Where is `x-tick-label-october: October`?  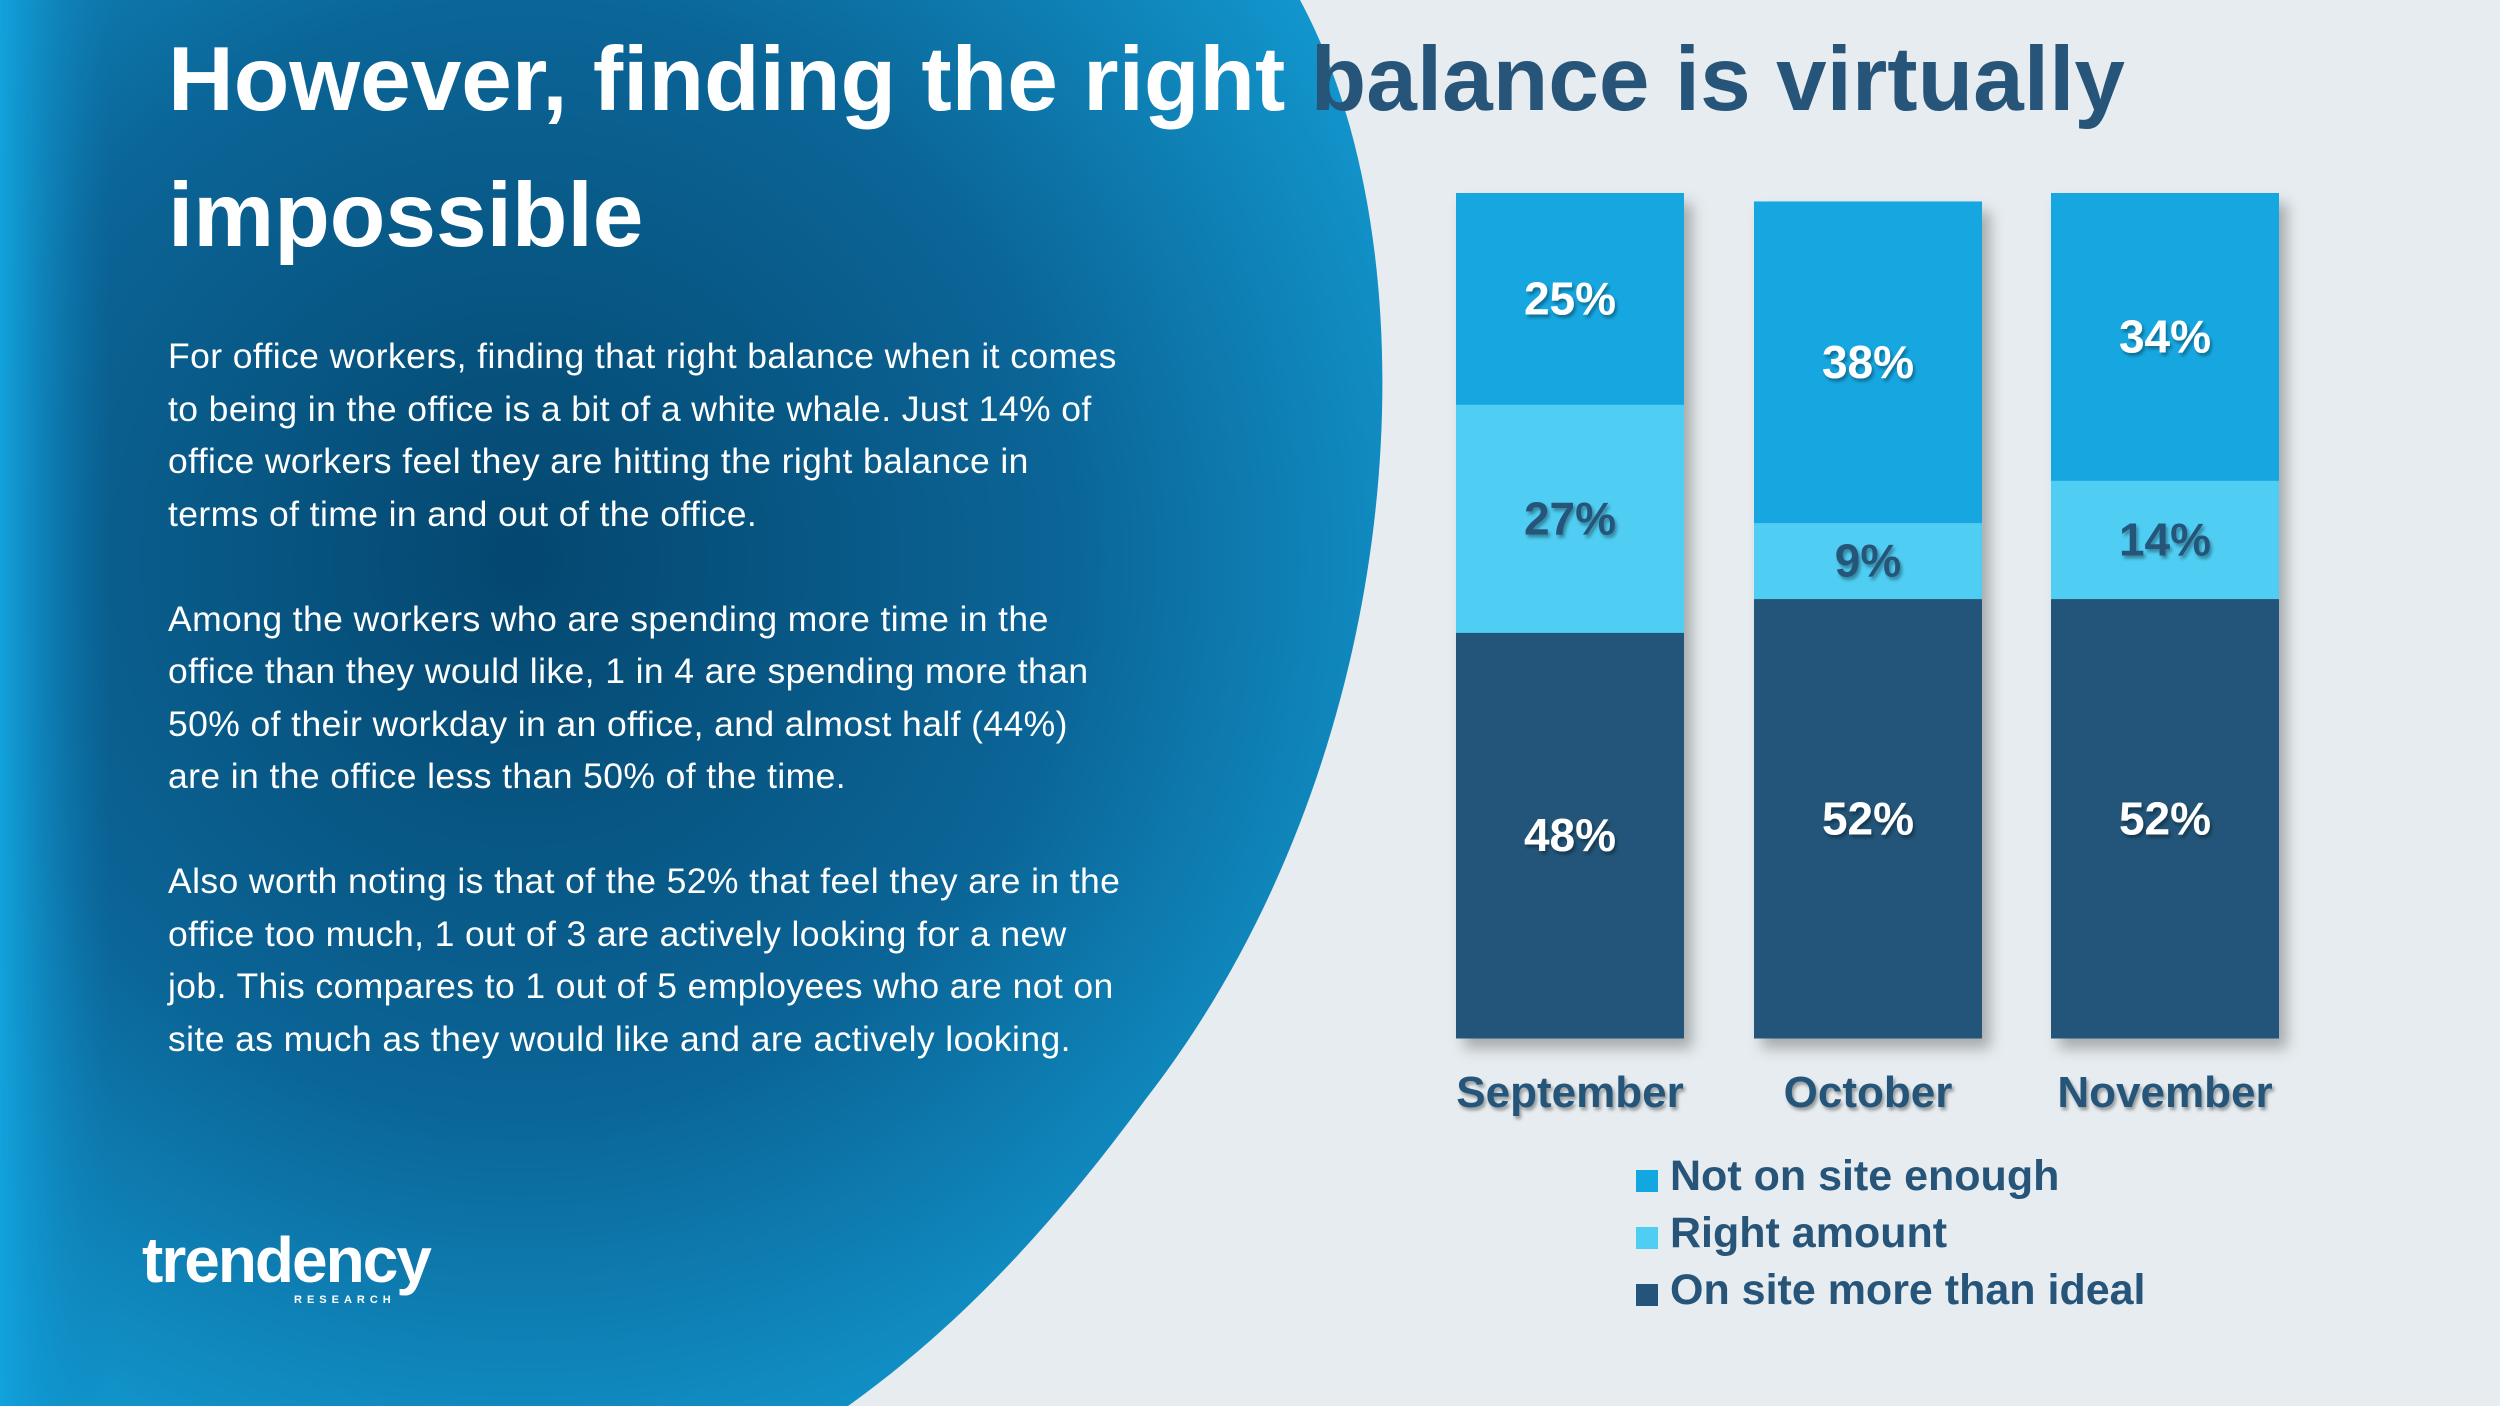
x-tick-label-october: October is located at coordinates (1868, 1092).